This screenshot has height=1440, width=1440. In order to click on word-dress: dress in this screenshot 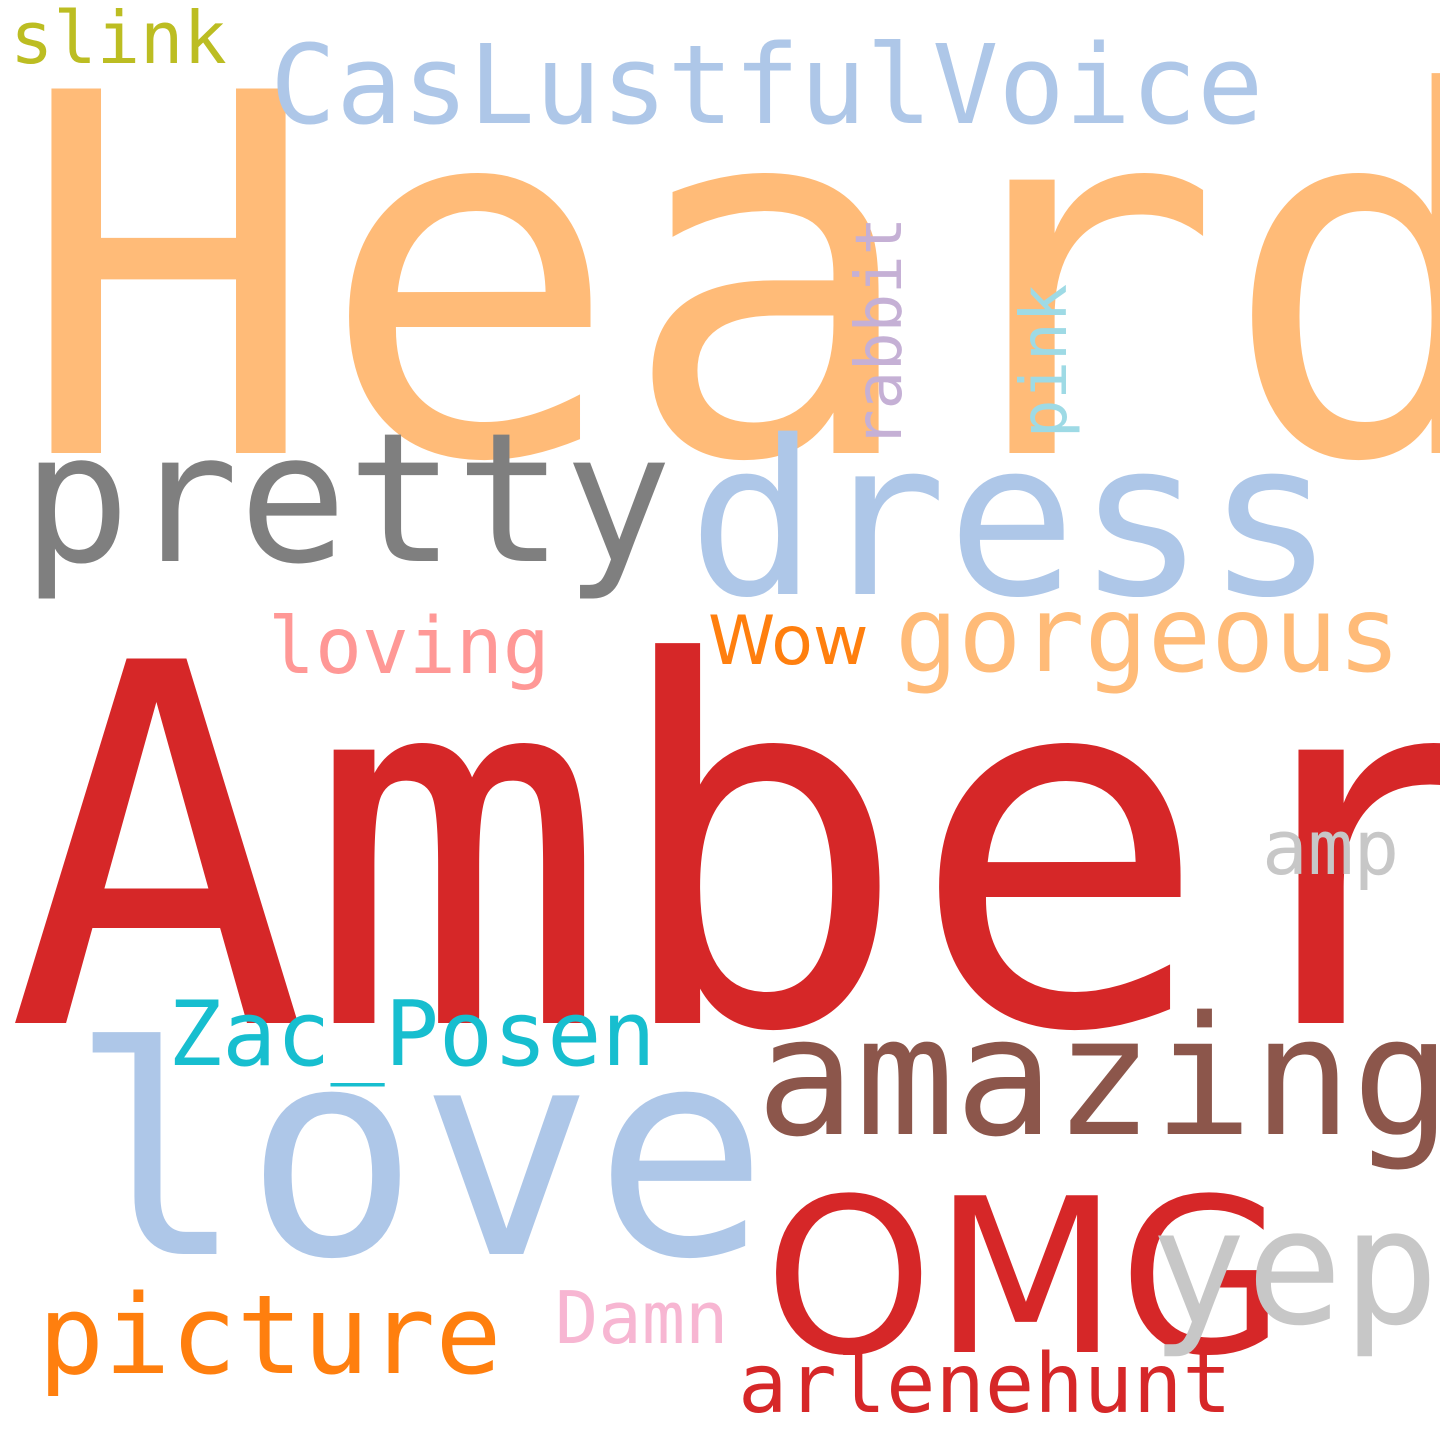, I will do `click(1012, 519)`.